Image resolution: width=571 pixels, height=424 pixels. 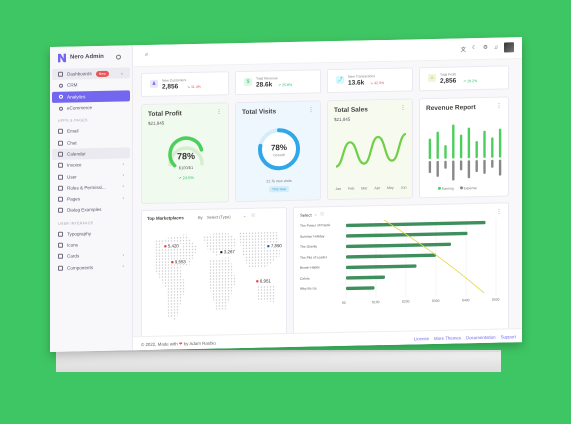 What do you see at coordinates (174, 80) in the screenshot?
I see `stat-label: New Customers` at bounding box center [174, 80].